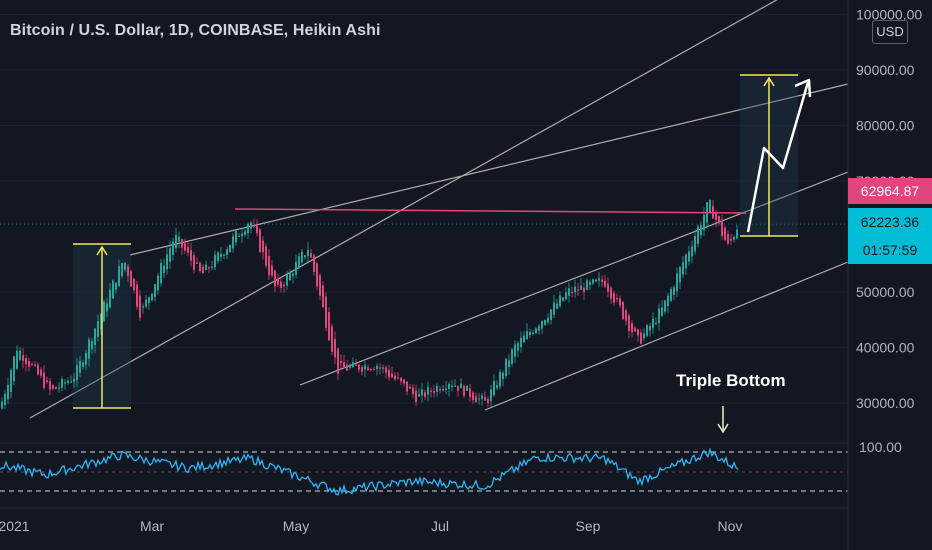 Image resolution: width=932 pixels, height=550 pixels. Describe the element at coordinates (880, 447) in the screenshot. I see `rsi-axis-top-label: 100.00` at that location.